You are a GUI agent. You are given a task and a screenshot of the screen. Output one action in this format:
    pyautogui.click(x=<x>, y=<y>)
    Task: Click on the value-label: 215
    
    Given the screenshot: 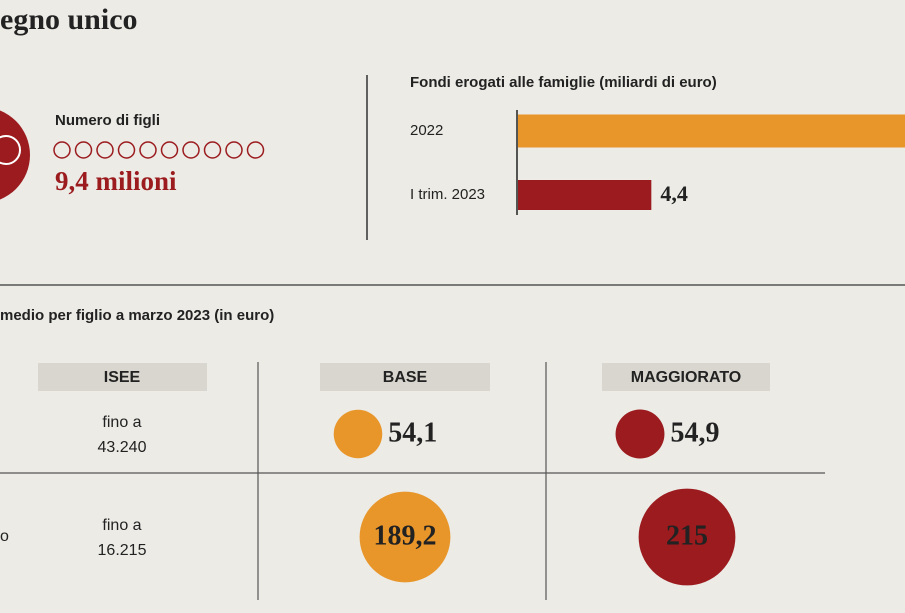 What is the action you would take?
    pyautogui.click(x=687, y=535)
    